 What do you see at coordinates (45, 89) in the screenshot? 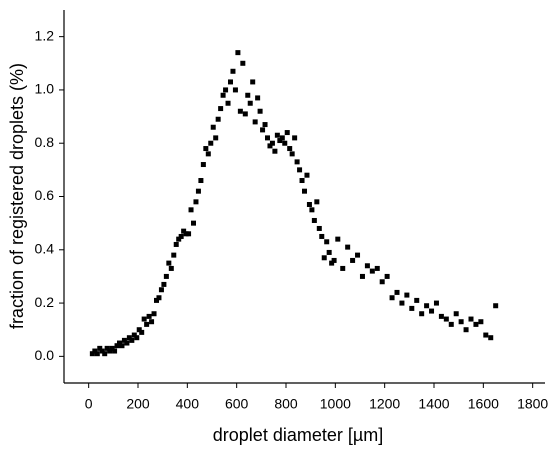
I see `y-tick-label: 1.0` at bounding box center [45, 89].